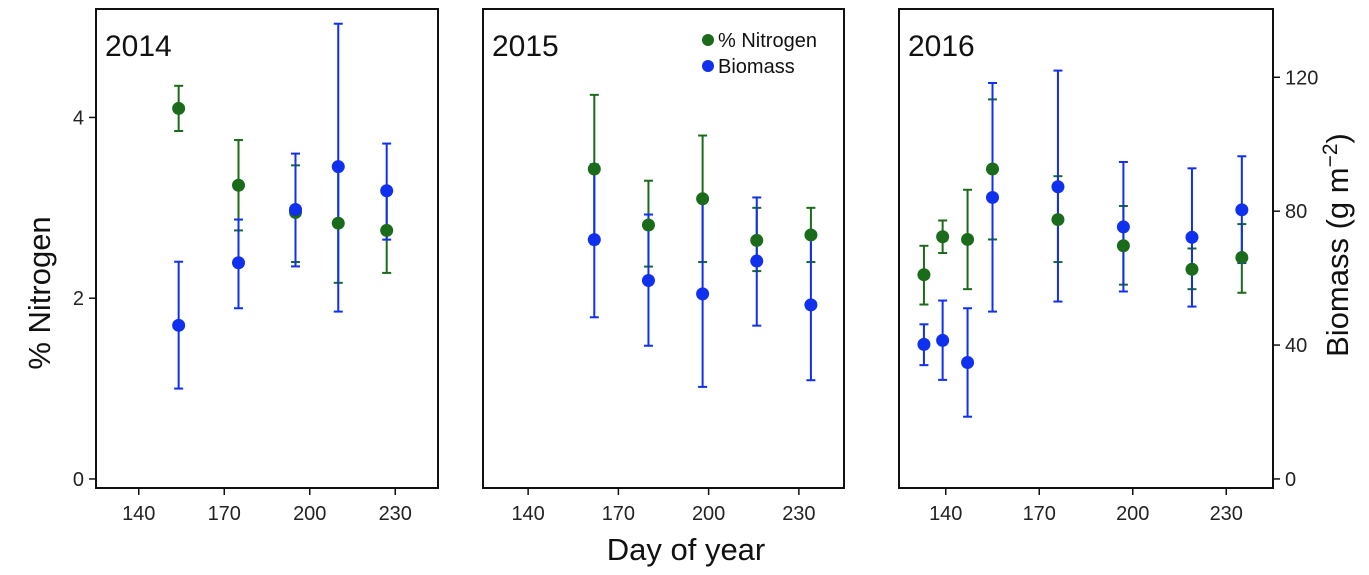  What do you see at coordinates (941, 46) in the screenshot?
I see `panel-label-2016: 2016` at bounding box center [941, 46].